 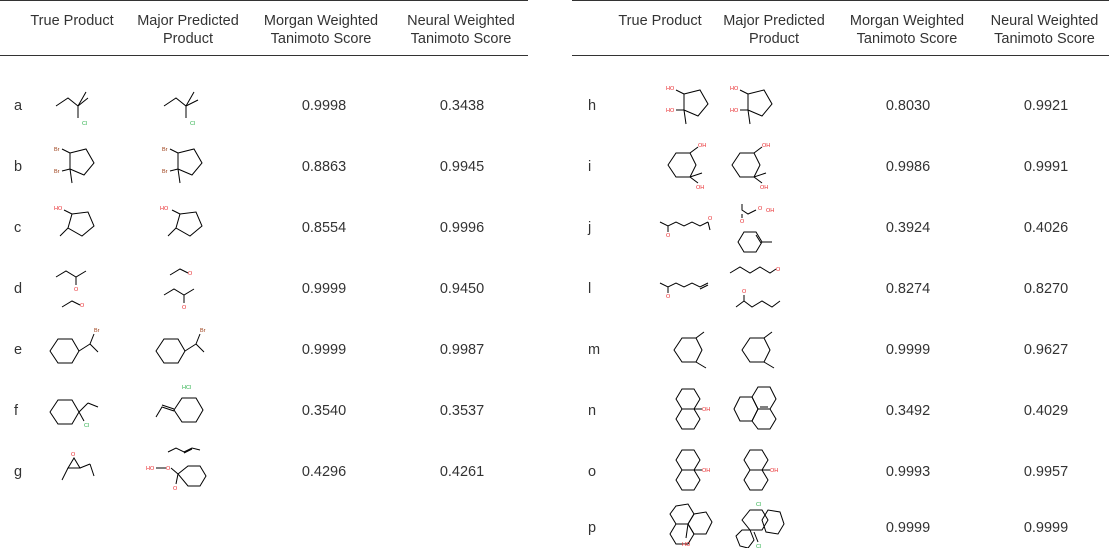 What do you see at coordinates (760, 470) in the screenshot?
I see `predicted-product-structure: OH` at bounding box center [760, 470].